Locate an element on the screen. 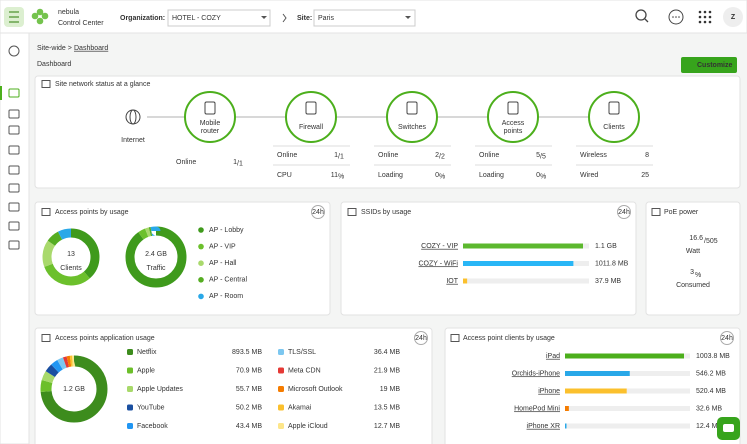 The height and width of the screenshot is (444, 747). stat-value: 11 is located at coordinates (334, 175).